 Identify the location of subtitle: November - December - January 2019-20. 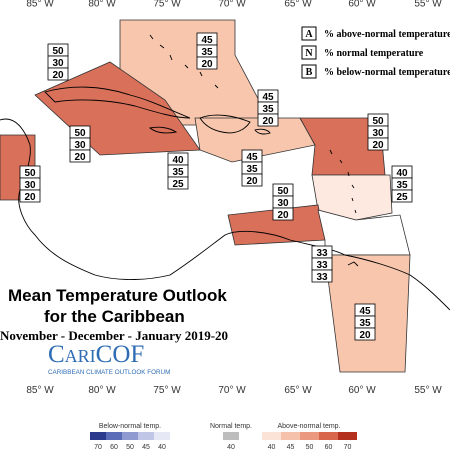
(114, 335).